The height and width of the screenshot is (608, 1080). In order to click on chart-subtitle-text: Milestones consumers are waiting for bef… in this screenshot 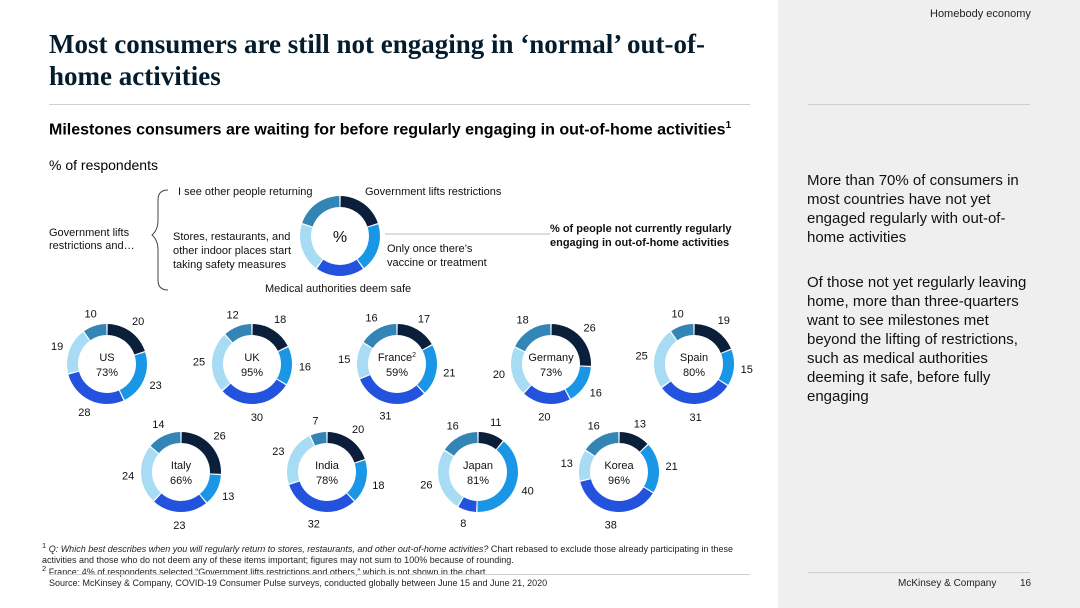, I will do `click(387, 130)`.